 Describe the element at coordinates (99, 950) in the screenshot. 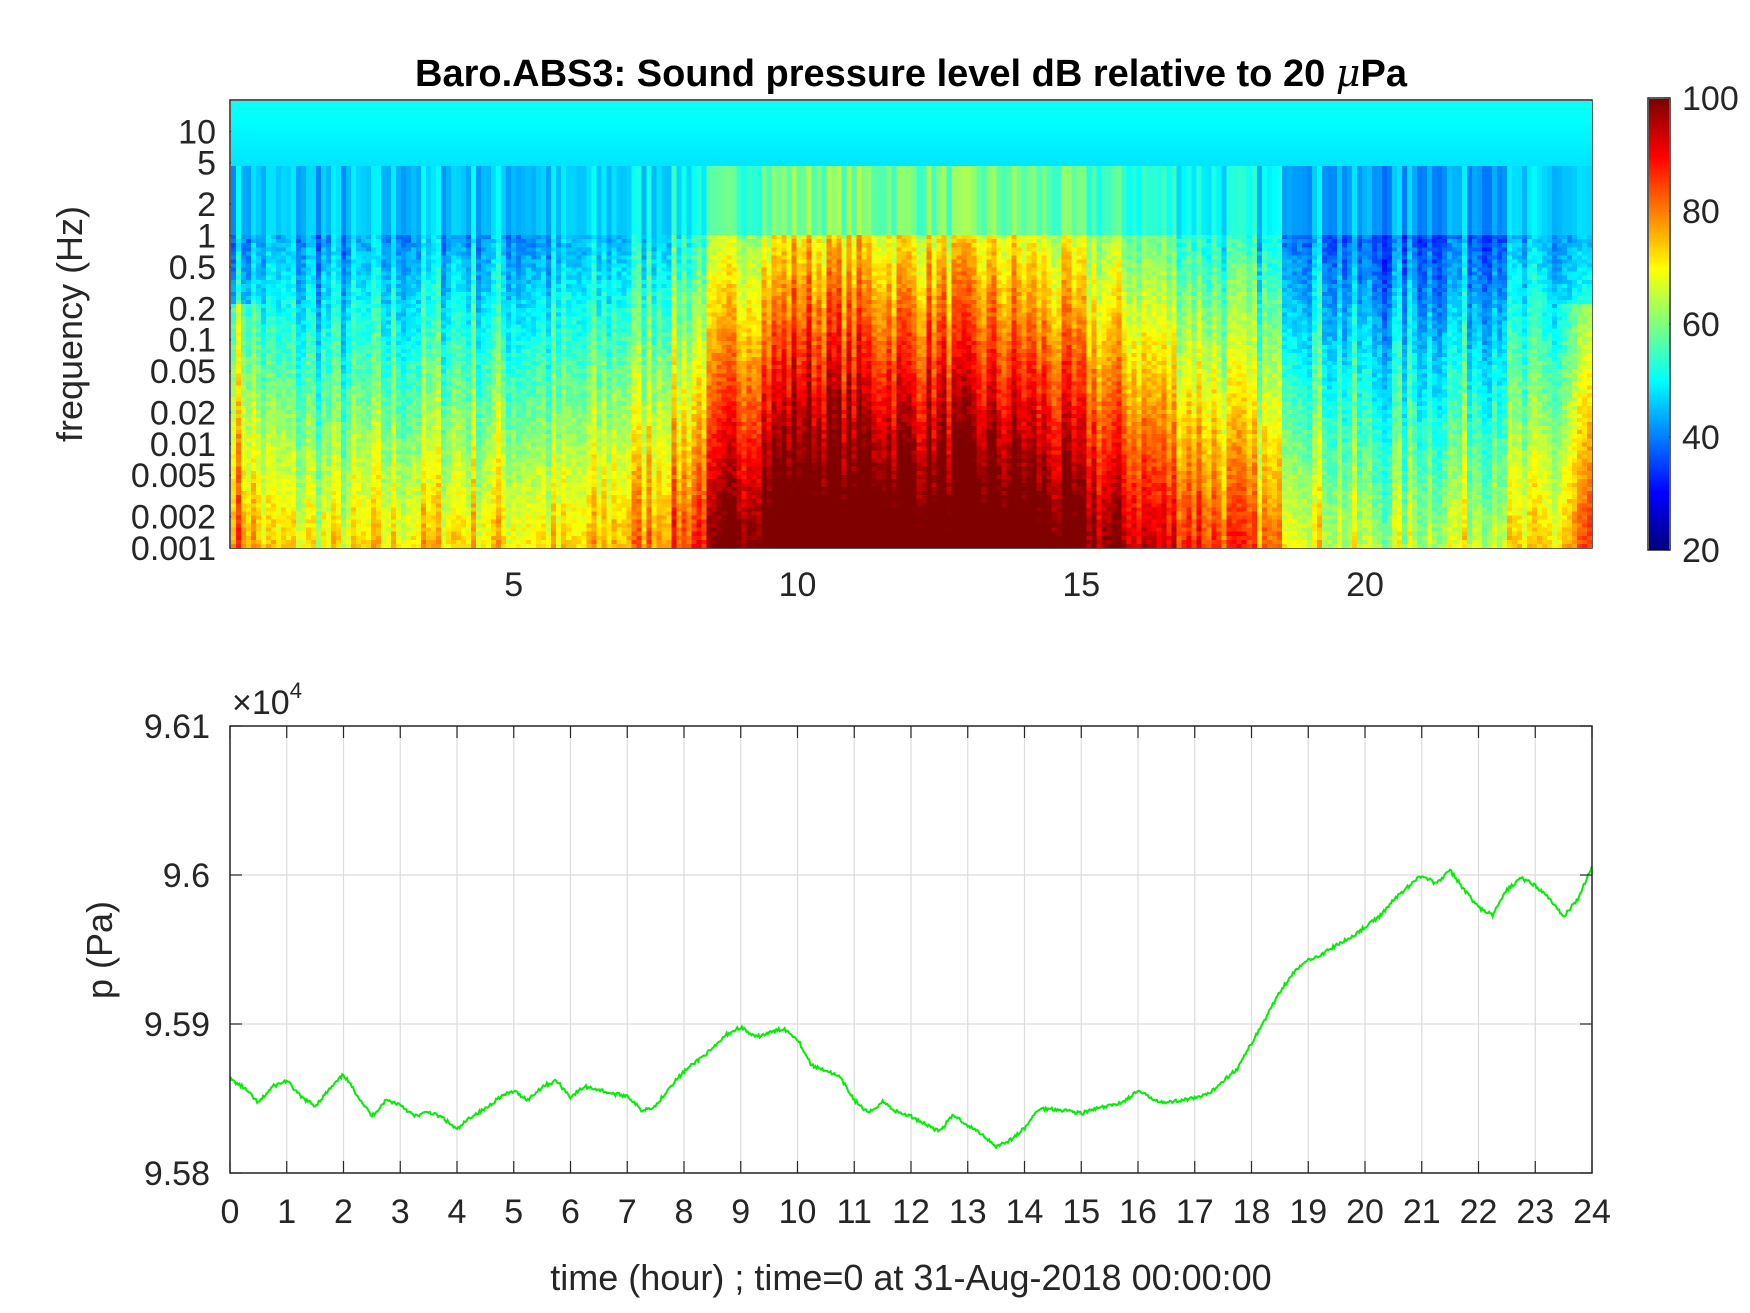

I see `pressure-ylabel: p (Pa)` at that location.